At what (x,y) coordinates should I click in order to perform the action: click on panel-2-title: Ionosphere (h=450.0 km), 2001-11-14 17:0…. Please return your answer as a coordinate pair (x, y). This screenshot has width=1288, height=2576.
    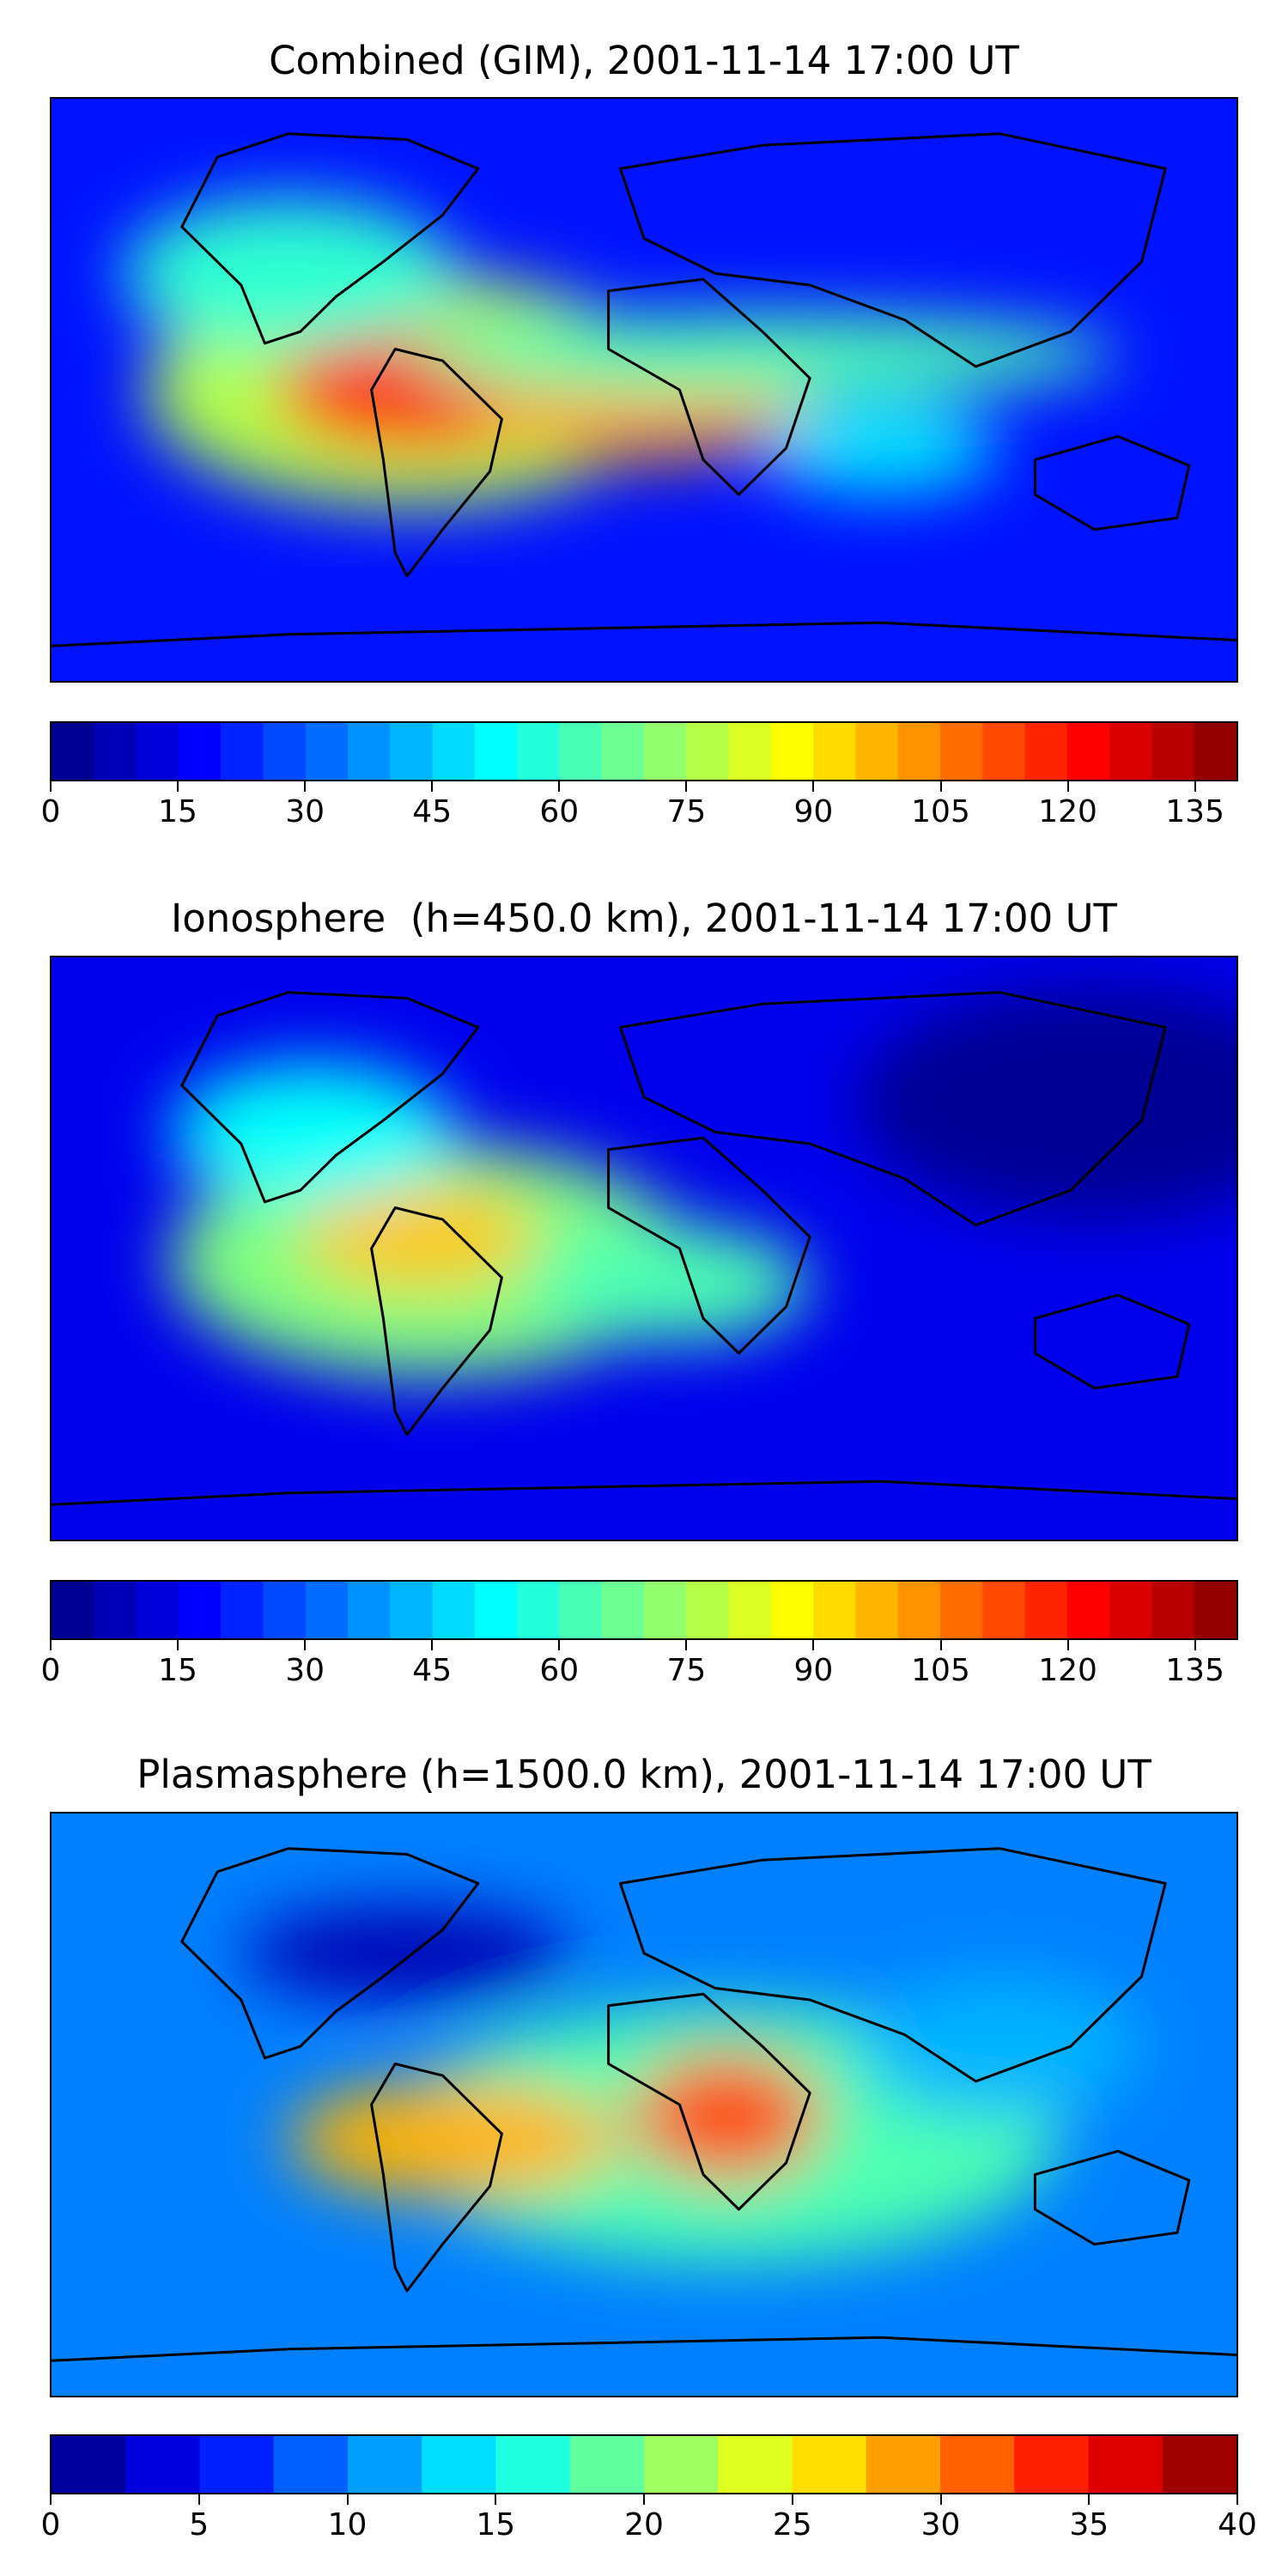
    Looking at the image, I should click on (644, 918).